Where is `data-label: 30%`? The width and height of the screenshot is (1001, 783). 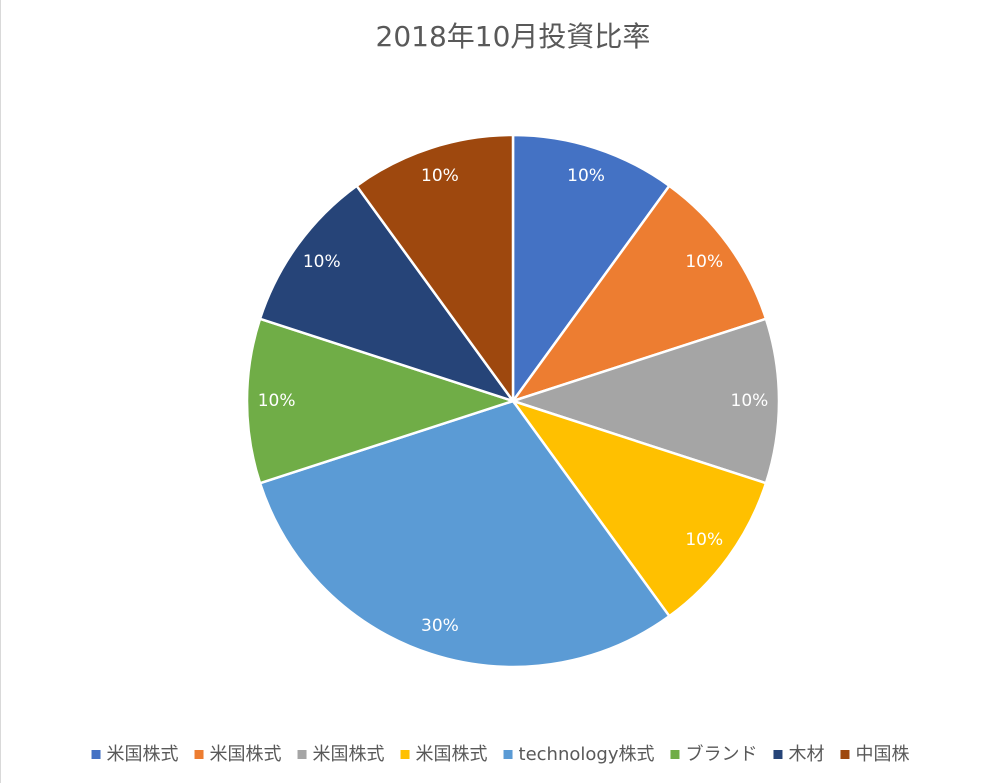
data-label: 30% is located at coordinates (440, 626).